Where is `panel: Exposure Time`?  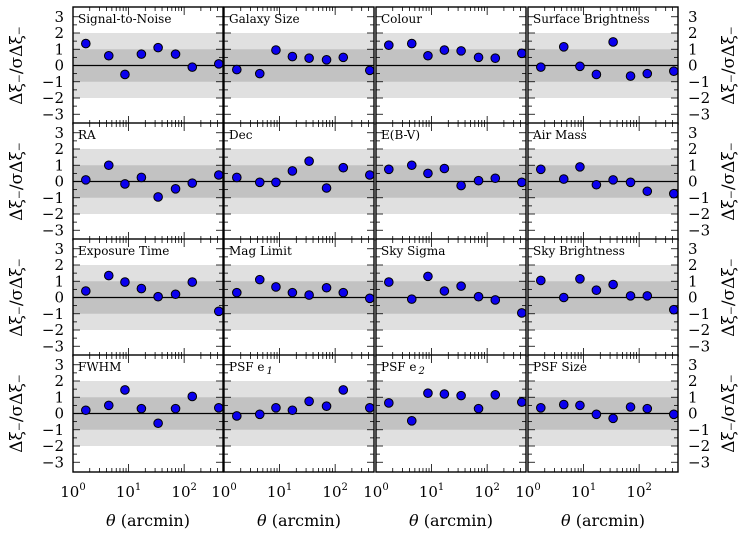
panel: Exposure Time is located at coordinates (148, 297).